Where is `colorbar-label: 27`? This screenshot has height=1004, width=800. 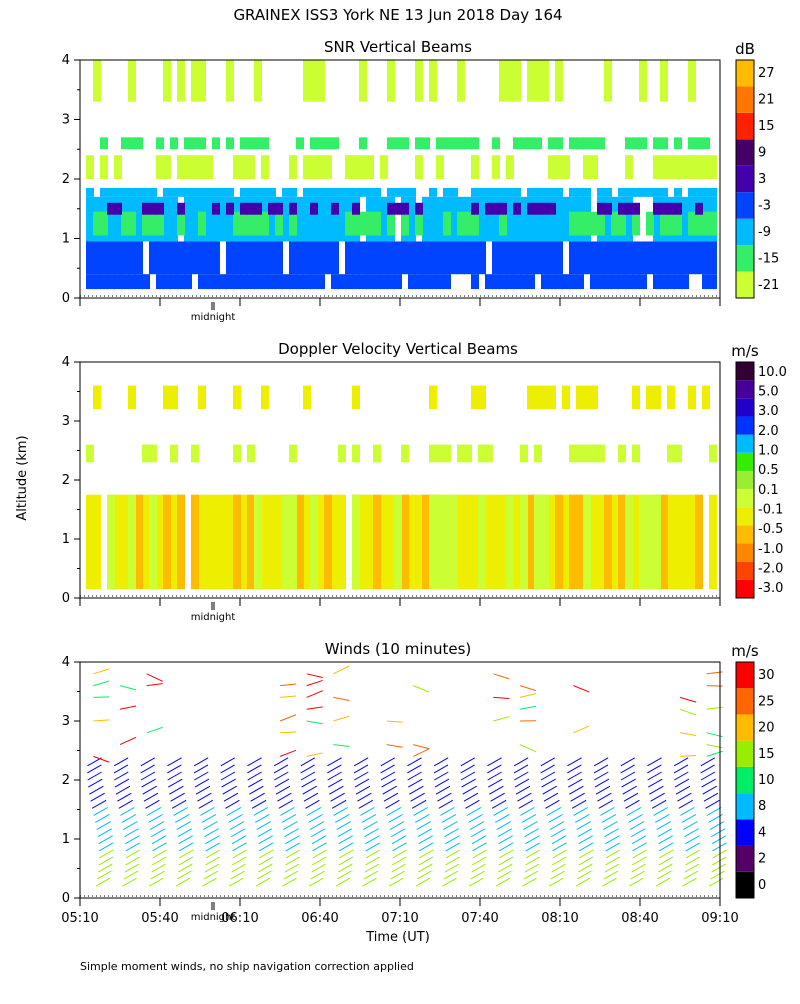 colorbar-label: 27 is located at coordinates (766, 73).